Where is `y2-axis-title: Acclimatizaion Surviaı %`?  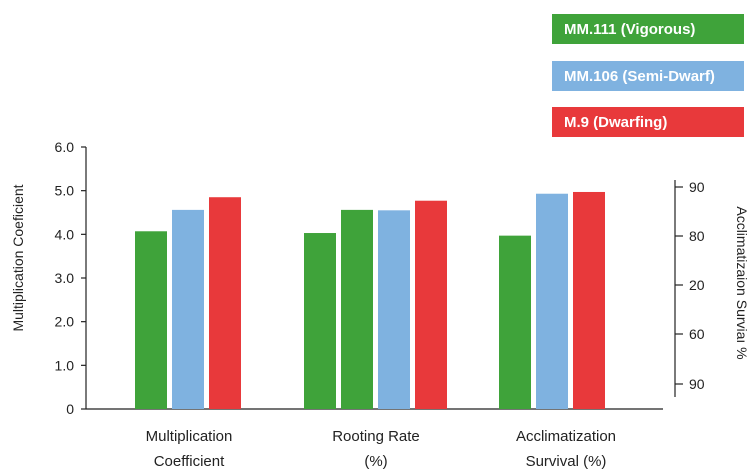 y2-axis-title: Acclimatizaion Surviaı % is located at coordinates (742, 282).